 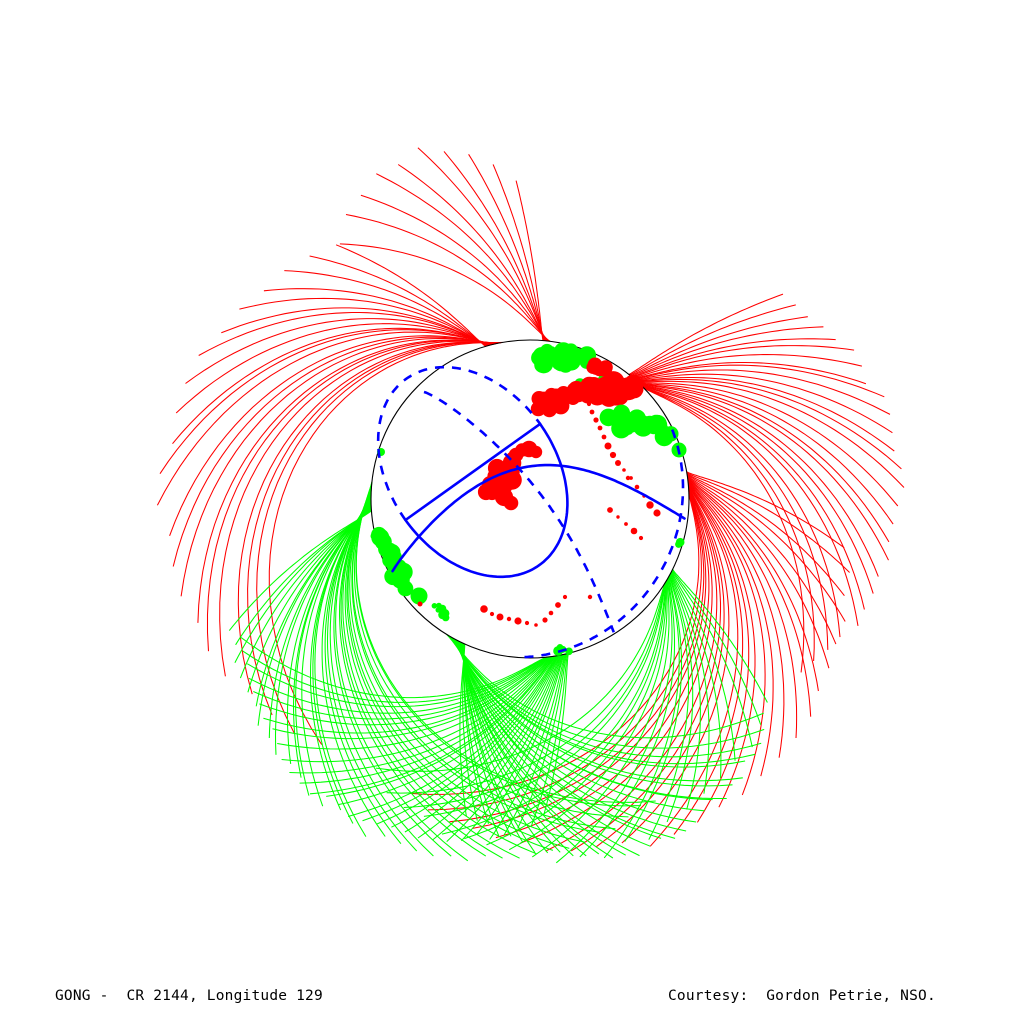 I want to click on photospheric-flux-layer, so click(x=528, y=499).